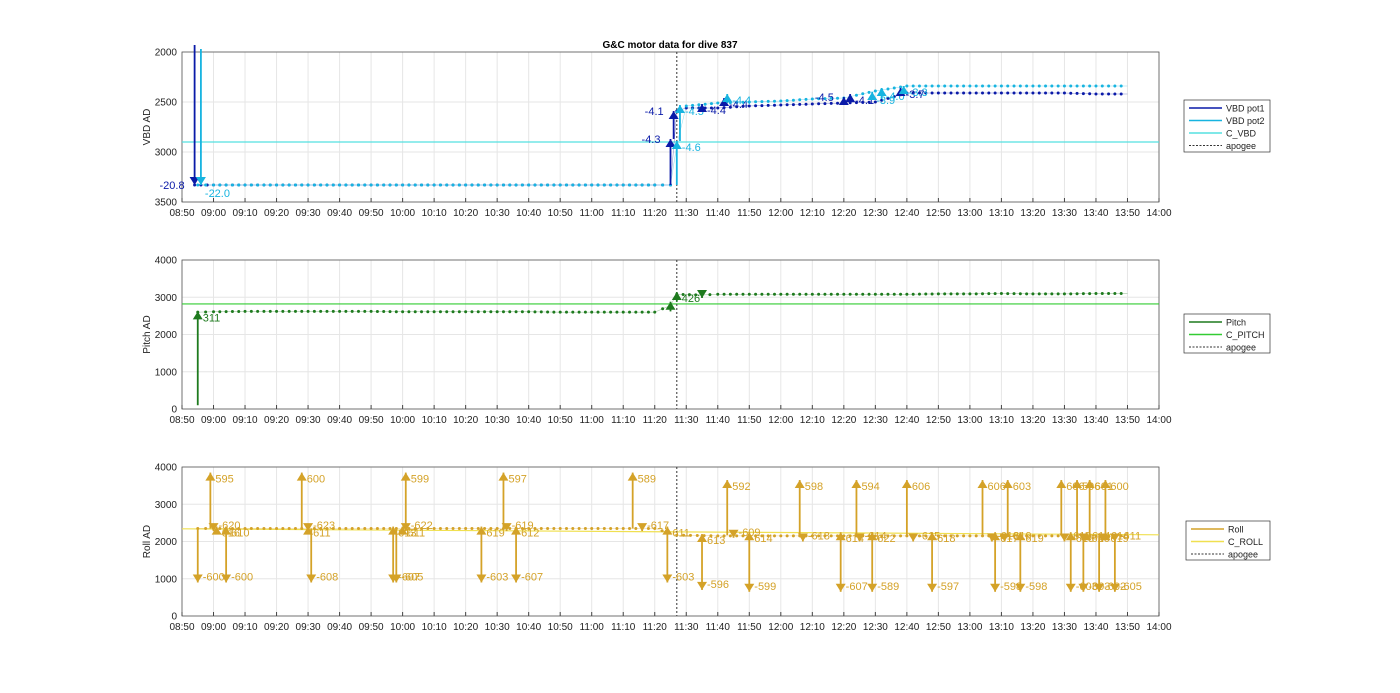 This screenshot has height=693, width=1400. What do you see at coordinates (749, 213) in the screenshot?
I see `x-tick-label: 11:50` at bounding box center [749, 213].